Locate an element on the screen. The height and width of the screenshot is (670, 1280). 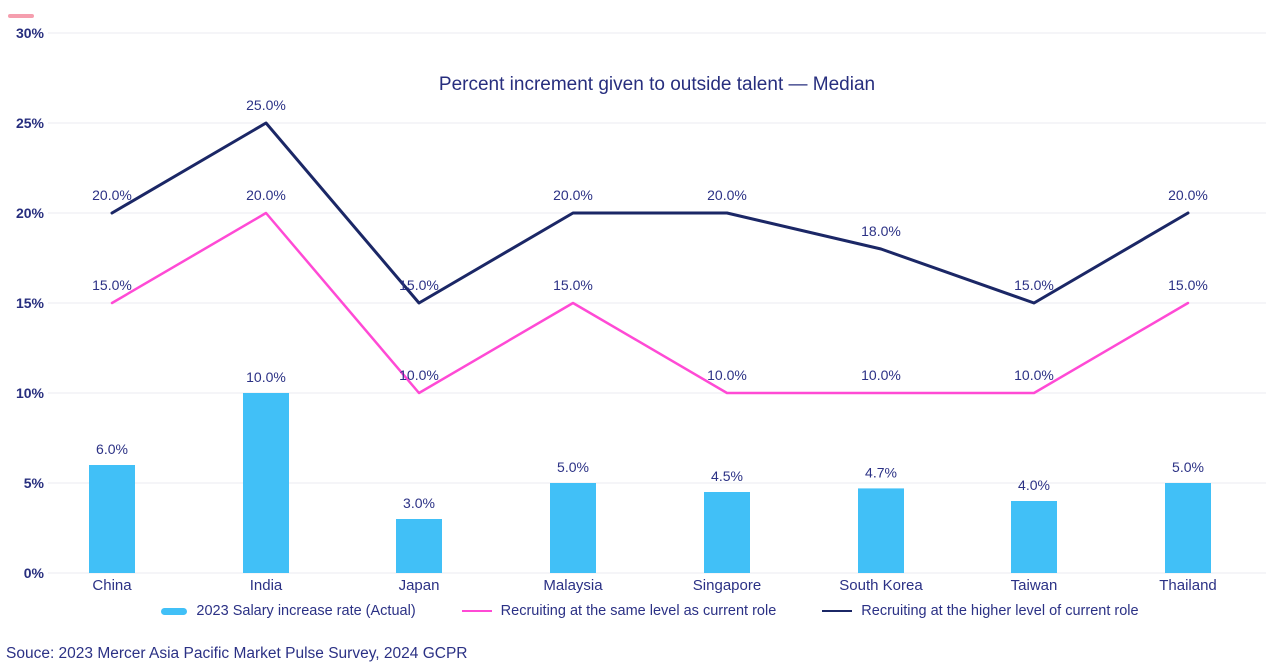
bar-value-label: 10.0% is located at coordinates (266, 377).